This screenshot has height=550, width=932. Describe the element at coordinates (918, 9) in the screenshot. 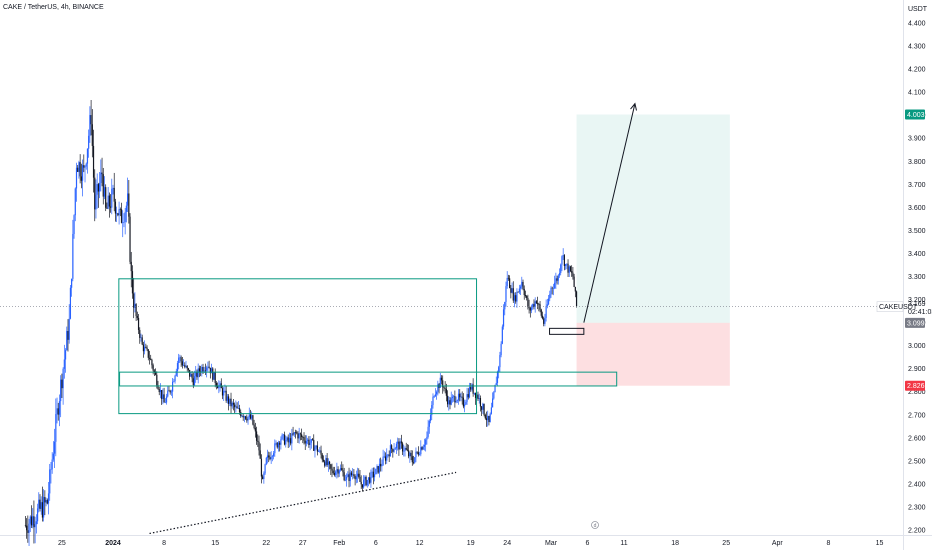

I see `currency-label: USDT` at that location.